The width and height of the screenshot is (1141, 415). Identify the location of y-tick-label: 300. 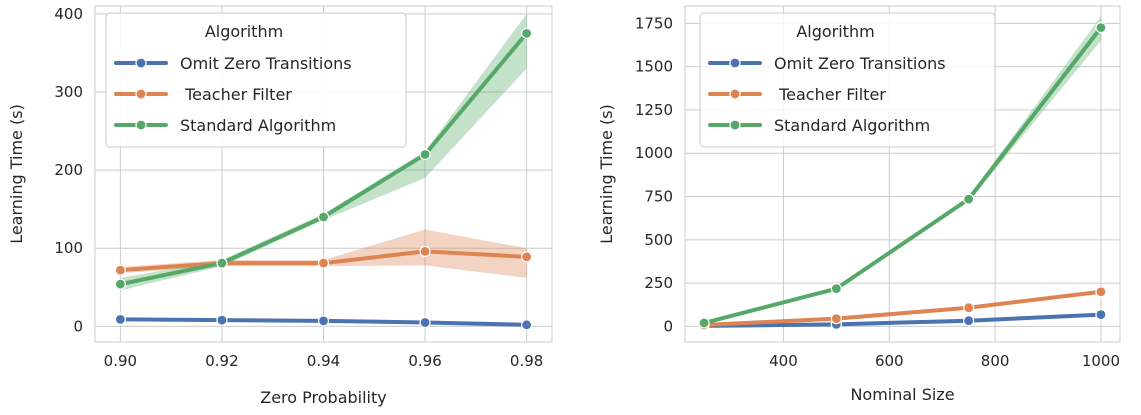
(68, 92).